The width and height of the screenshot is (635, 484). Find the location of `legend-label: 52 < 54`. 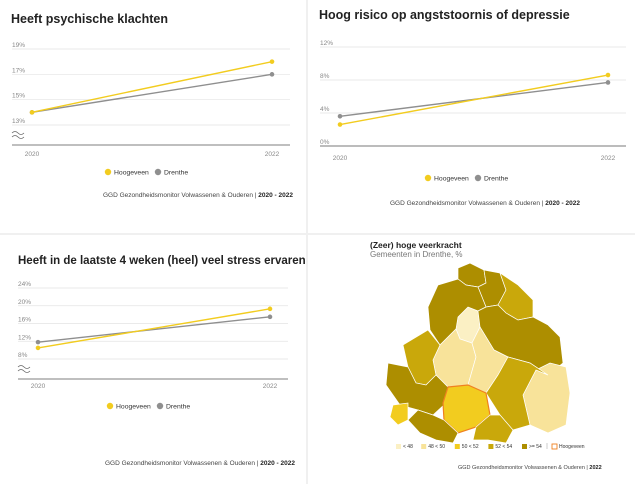

legend-label: 52 < 54 is located at coordinates (503, 447).